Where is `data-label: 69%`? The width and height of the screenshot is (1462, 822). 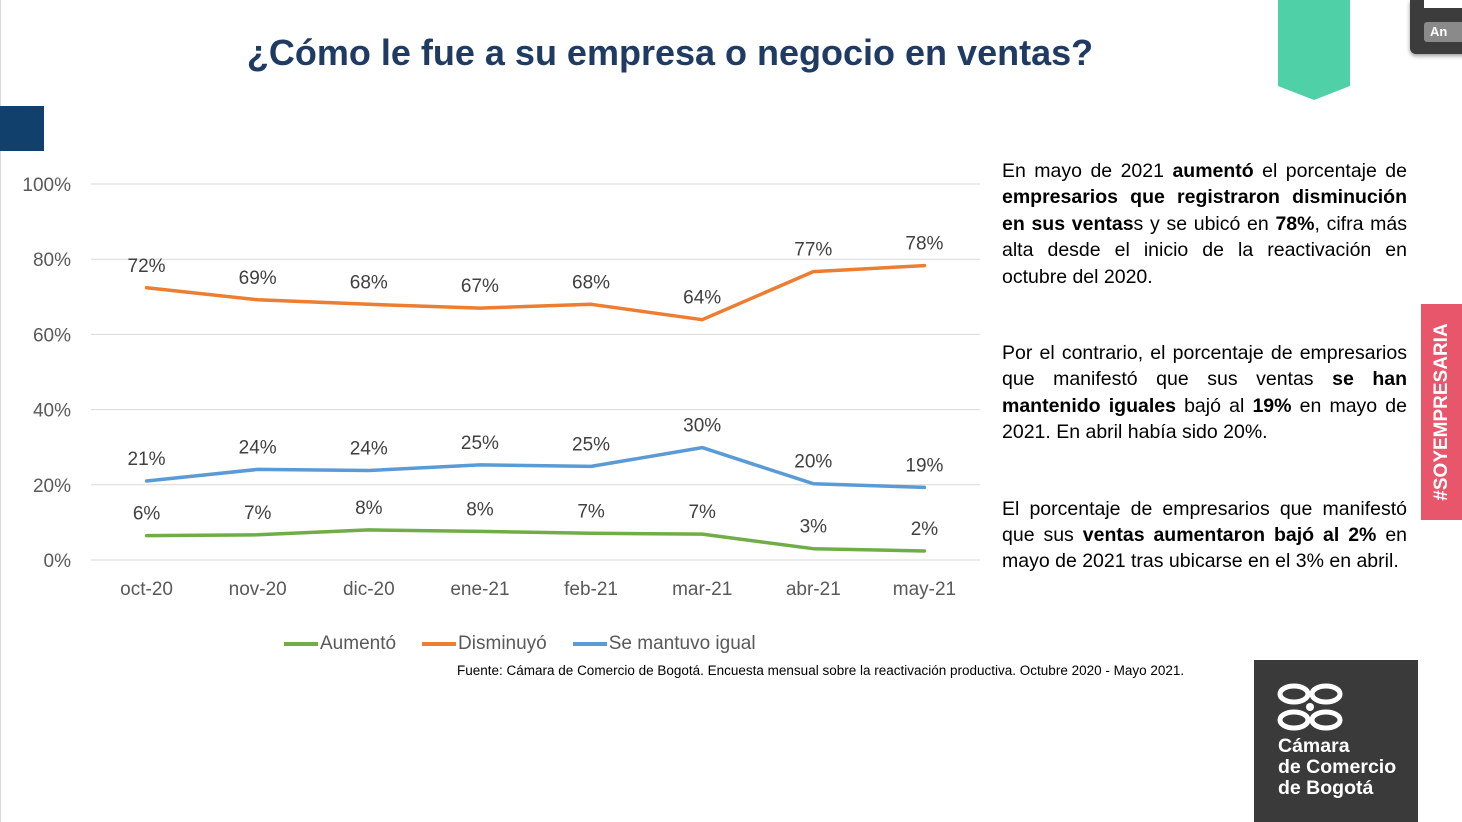 data-label: 69% is located at coordinates (258, 278).